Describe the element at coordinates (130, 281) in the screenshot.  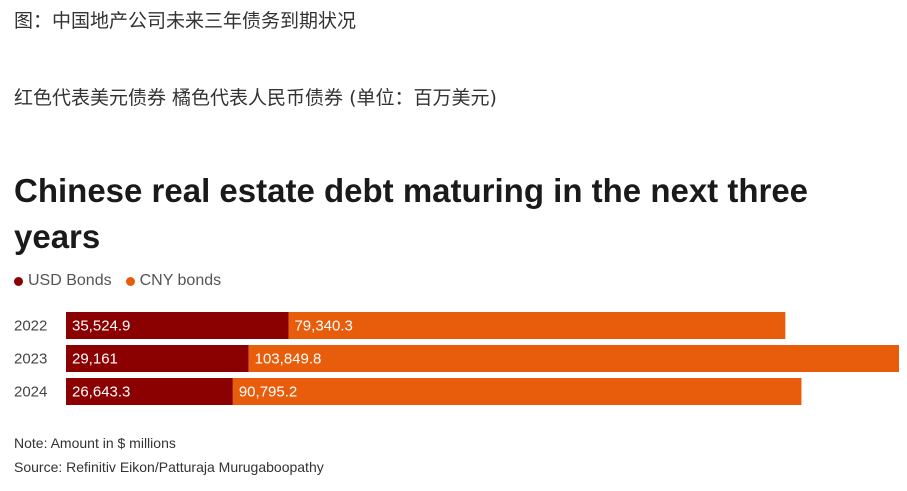
I see `legend-swatch-cny` at that location.